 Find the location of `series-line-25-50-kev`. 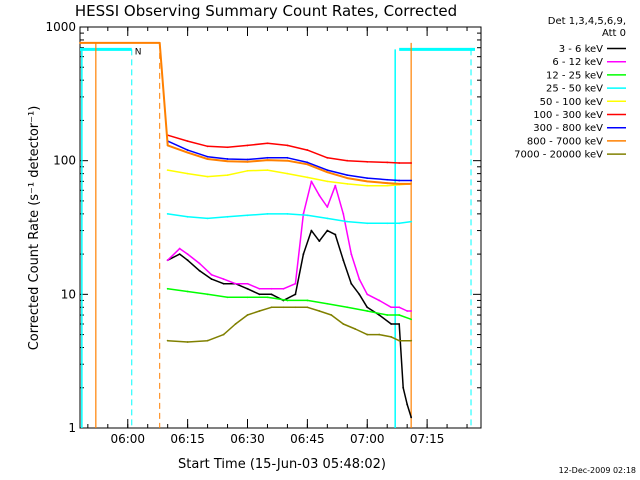

series-line-25-50-kev is located at coordinates (289, 219).